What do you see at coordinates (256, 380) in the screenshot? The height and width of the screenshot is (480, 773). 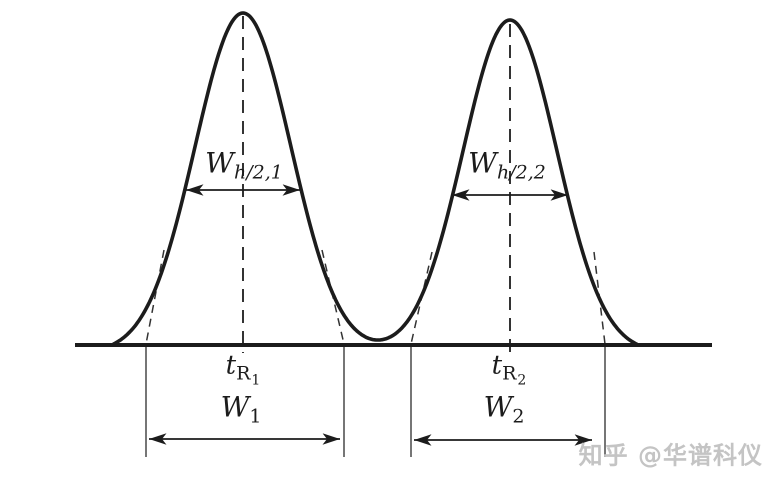 I see `label-subsub: 1` at bounding box center [256, 380].